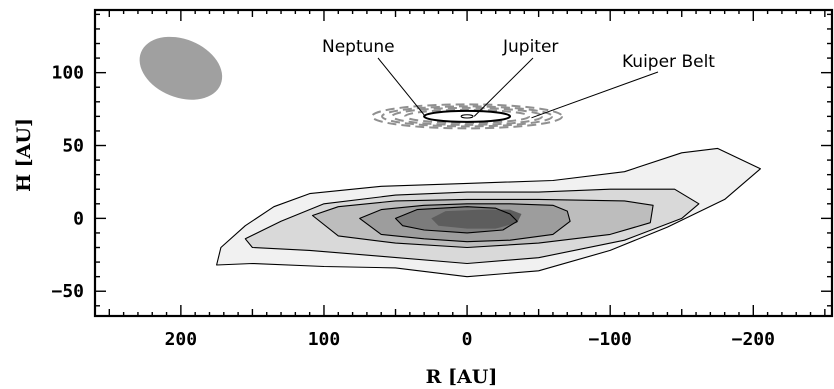 The height and width of the screenshot is (389, 834). Describe the element at coordinates (462, 377) in the screenshot. I see `x-axis-label: R [AU]` at that location.